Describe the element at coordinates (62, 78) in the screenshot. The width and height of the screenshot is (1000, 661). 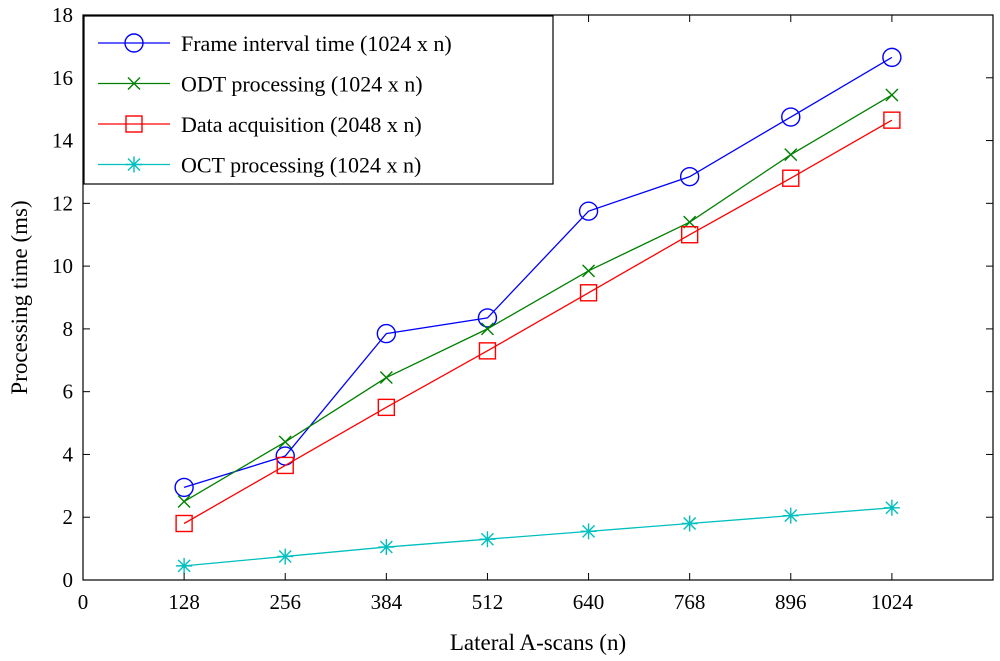
I see `y-tick-label: 16` at that location.